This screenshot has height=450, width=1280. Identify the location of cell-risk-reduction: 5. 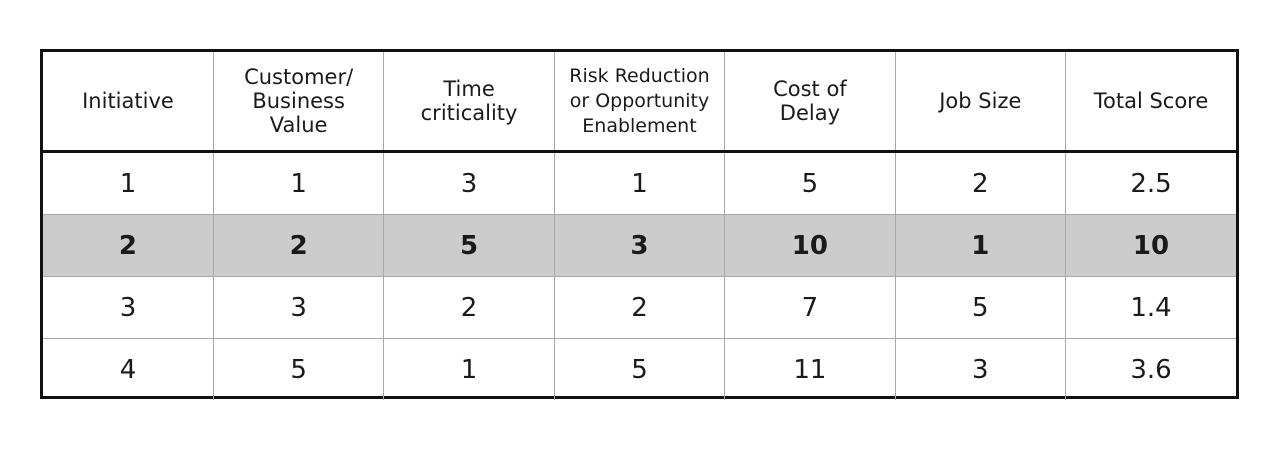
(639, 369).